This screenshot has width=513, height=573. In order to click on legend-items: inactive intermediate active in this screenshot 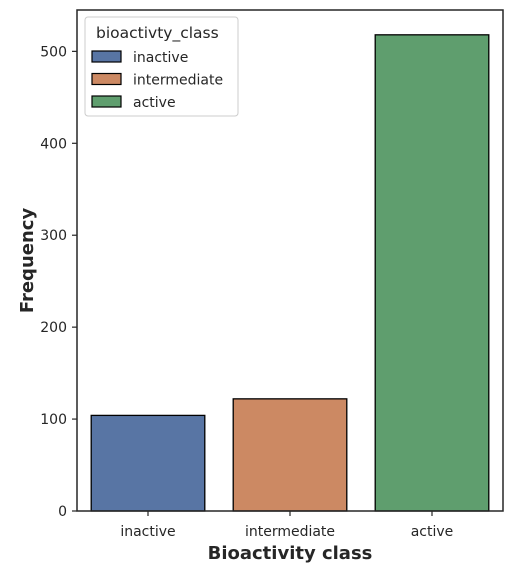, I will do `click(157, 80)`.